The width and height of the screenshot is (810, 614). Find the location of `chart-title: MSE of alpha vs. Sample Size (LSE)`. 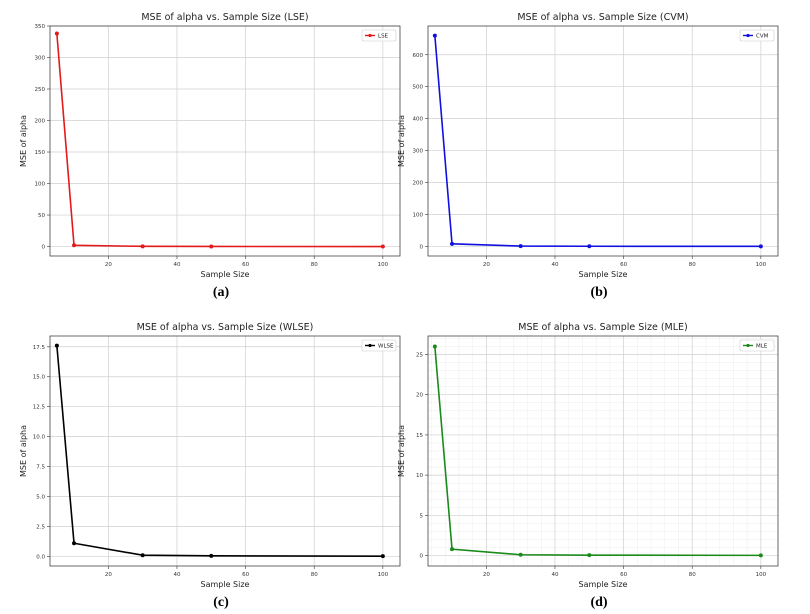

chart-title: MSE of alpha vs. Sample Size (LSE) is located at coordinates (224, 17).